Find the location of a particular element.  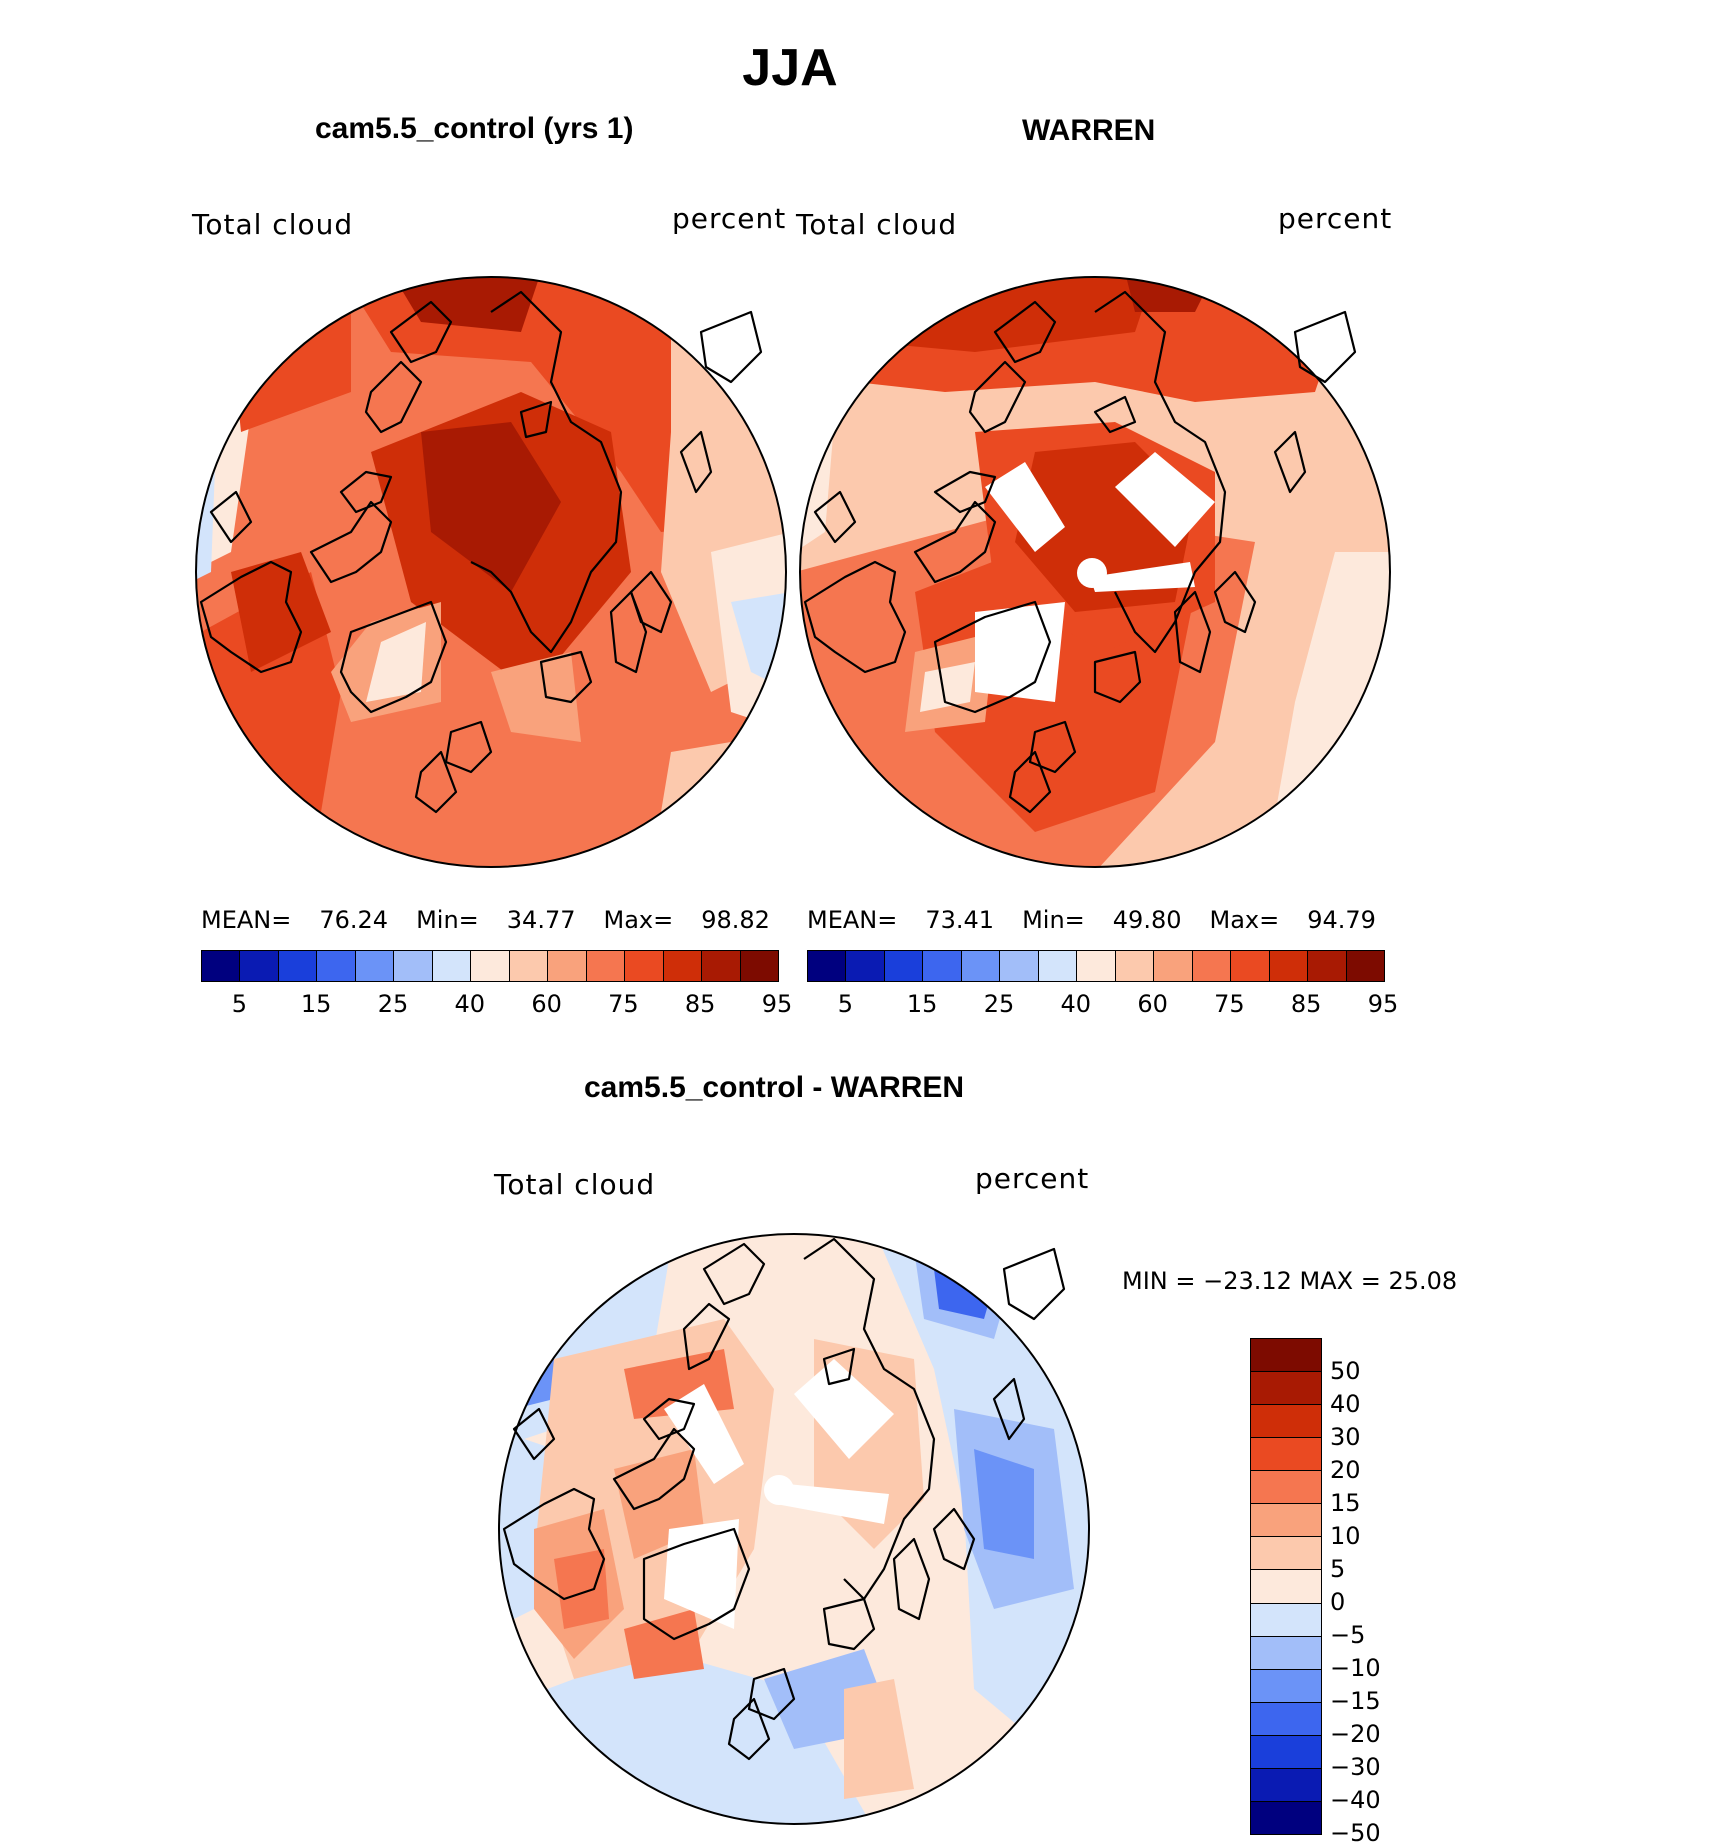

colorbar-tick-label: −30 is located at coordinates (1355, 1767).